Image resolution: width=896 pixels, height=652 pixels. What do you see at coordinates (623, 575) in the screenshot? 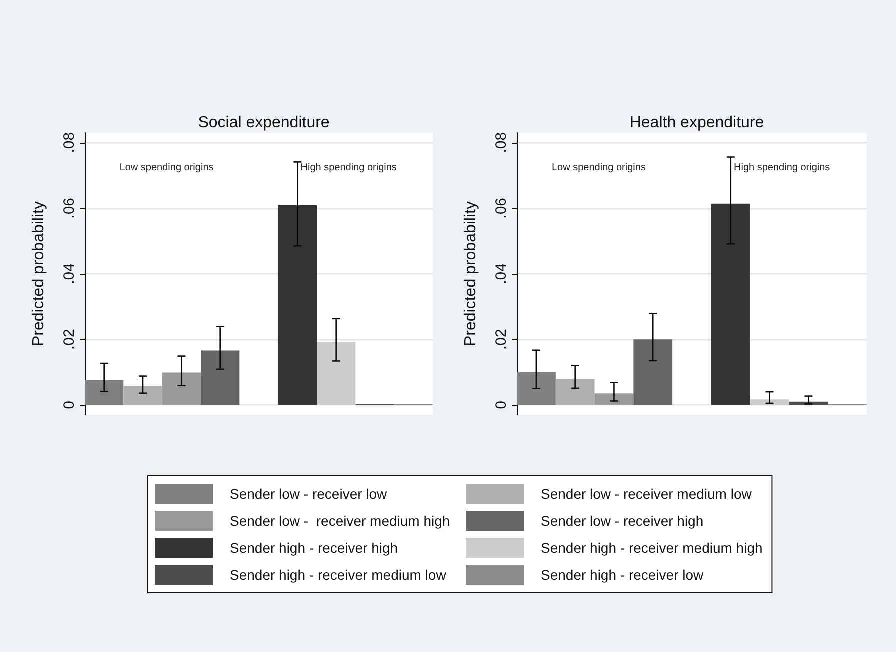
I see `legend-label: Sender high - receiver low` at bounding box center [623, 575].